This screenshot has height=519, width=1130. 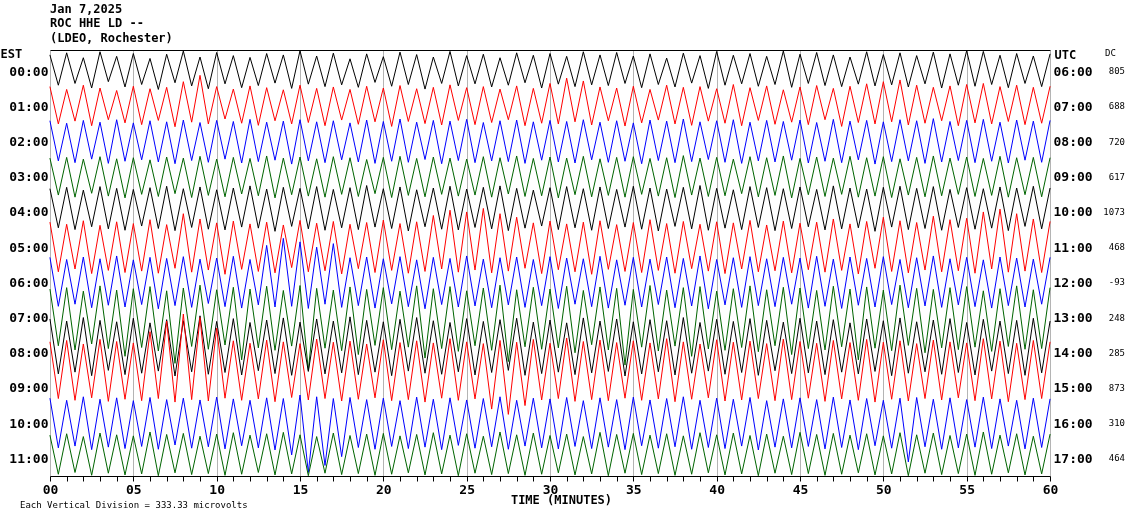 What do you see at coordinates (86, 9) in the screenshot?
I see `chart-title: Jan 7,2025` at bounding box center [86, 9].